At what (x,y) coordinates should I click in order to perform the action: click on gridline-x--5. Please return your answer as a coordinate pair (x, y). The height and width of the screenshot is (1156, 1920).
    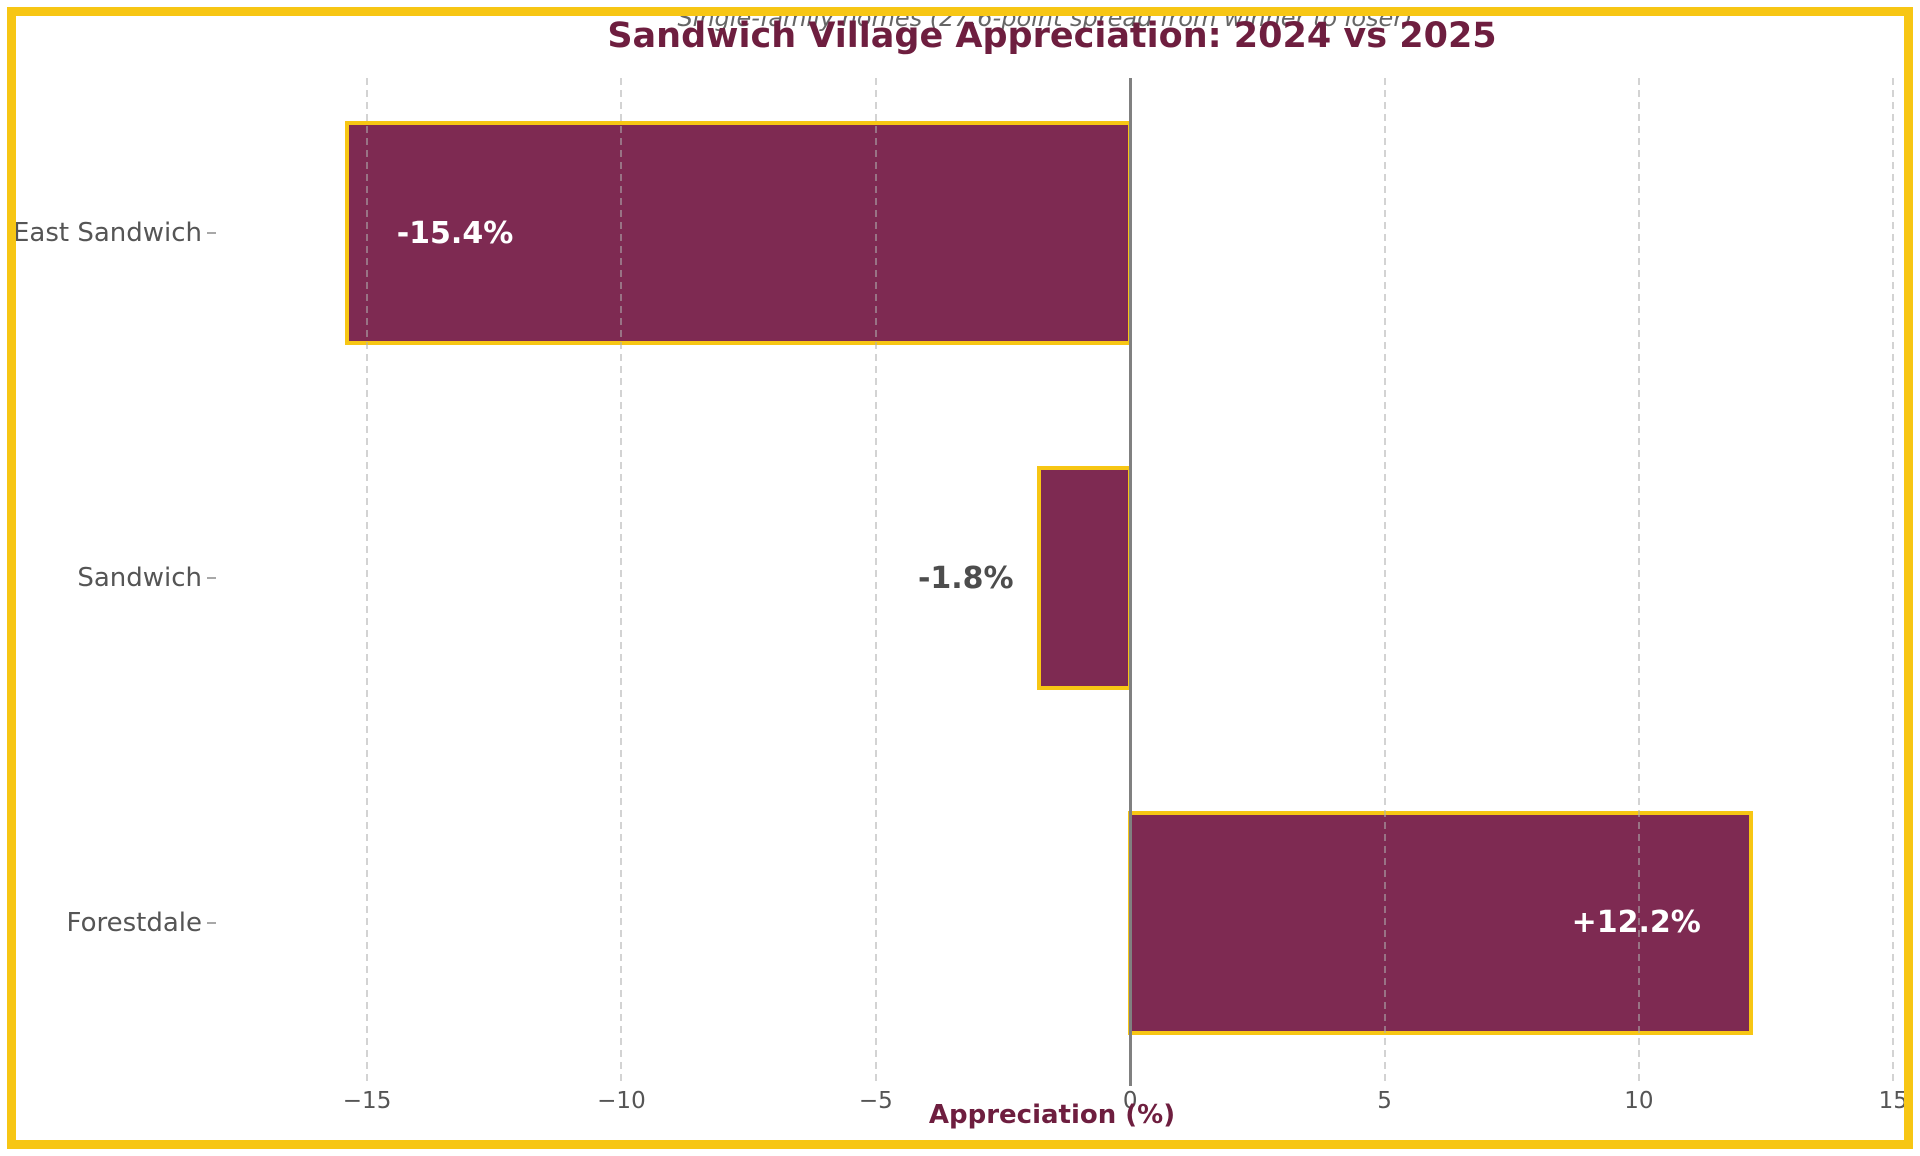
    Looking at the image, I should click on (875, 582).